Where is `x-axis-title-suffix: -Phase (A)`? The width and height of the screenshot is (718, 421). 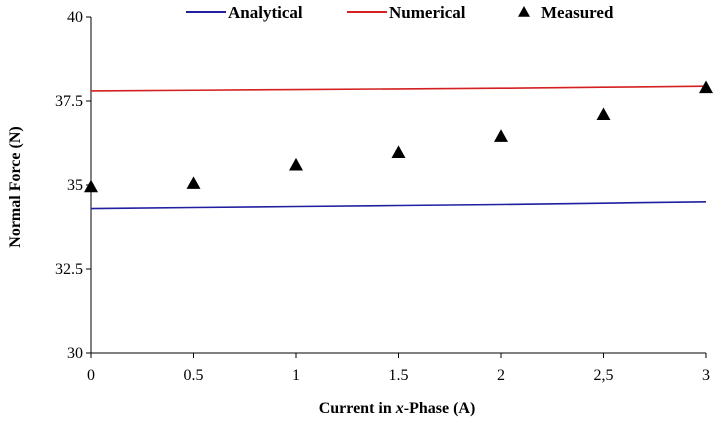 x-axis-title-suffix: -Phase (A) is located at coordinates (440, 408).